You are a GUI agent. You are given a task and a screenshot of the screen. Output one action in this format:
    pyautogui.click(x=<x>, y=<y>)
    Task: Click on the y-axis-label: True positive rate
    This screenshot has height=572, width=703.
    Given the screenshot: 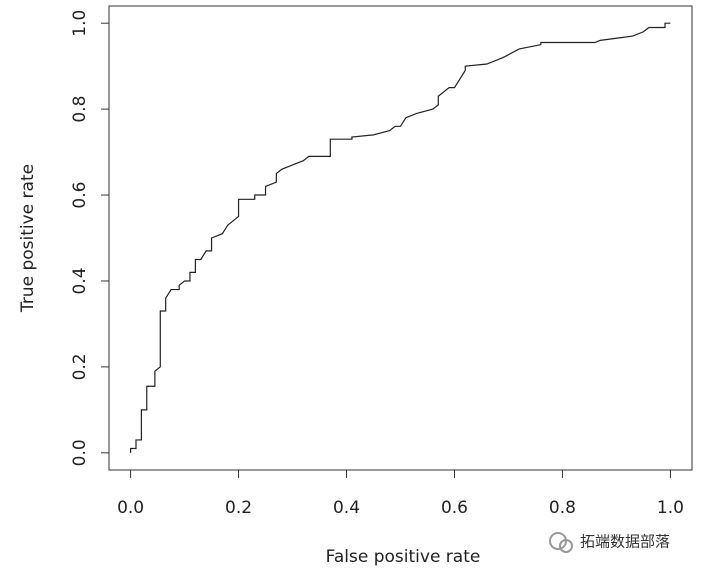 What is the action you would take?
    pyautogui.click(x=28, y=238)
    